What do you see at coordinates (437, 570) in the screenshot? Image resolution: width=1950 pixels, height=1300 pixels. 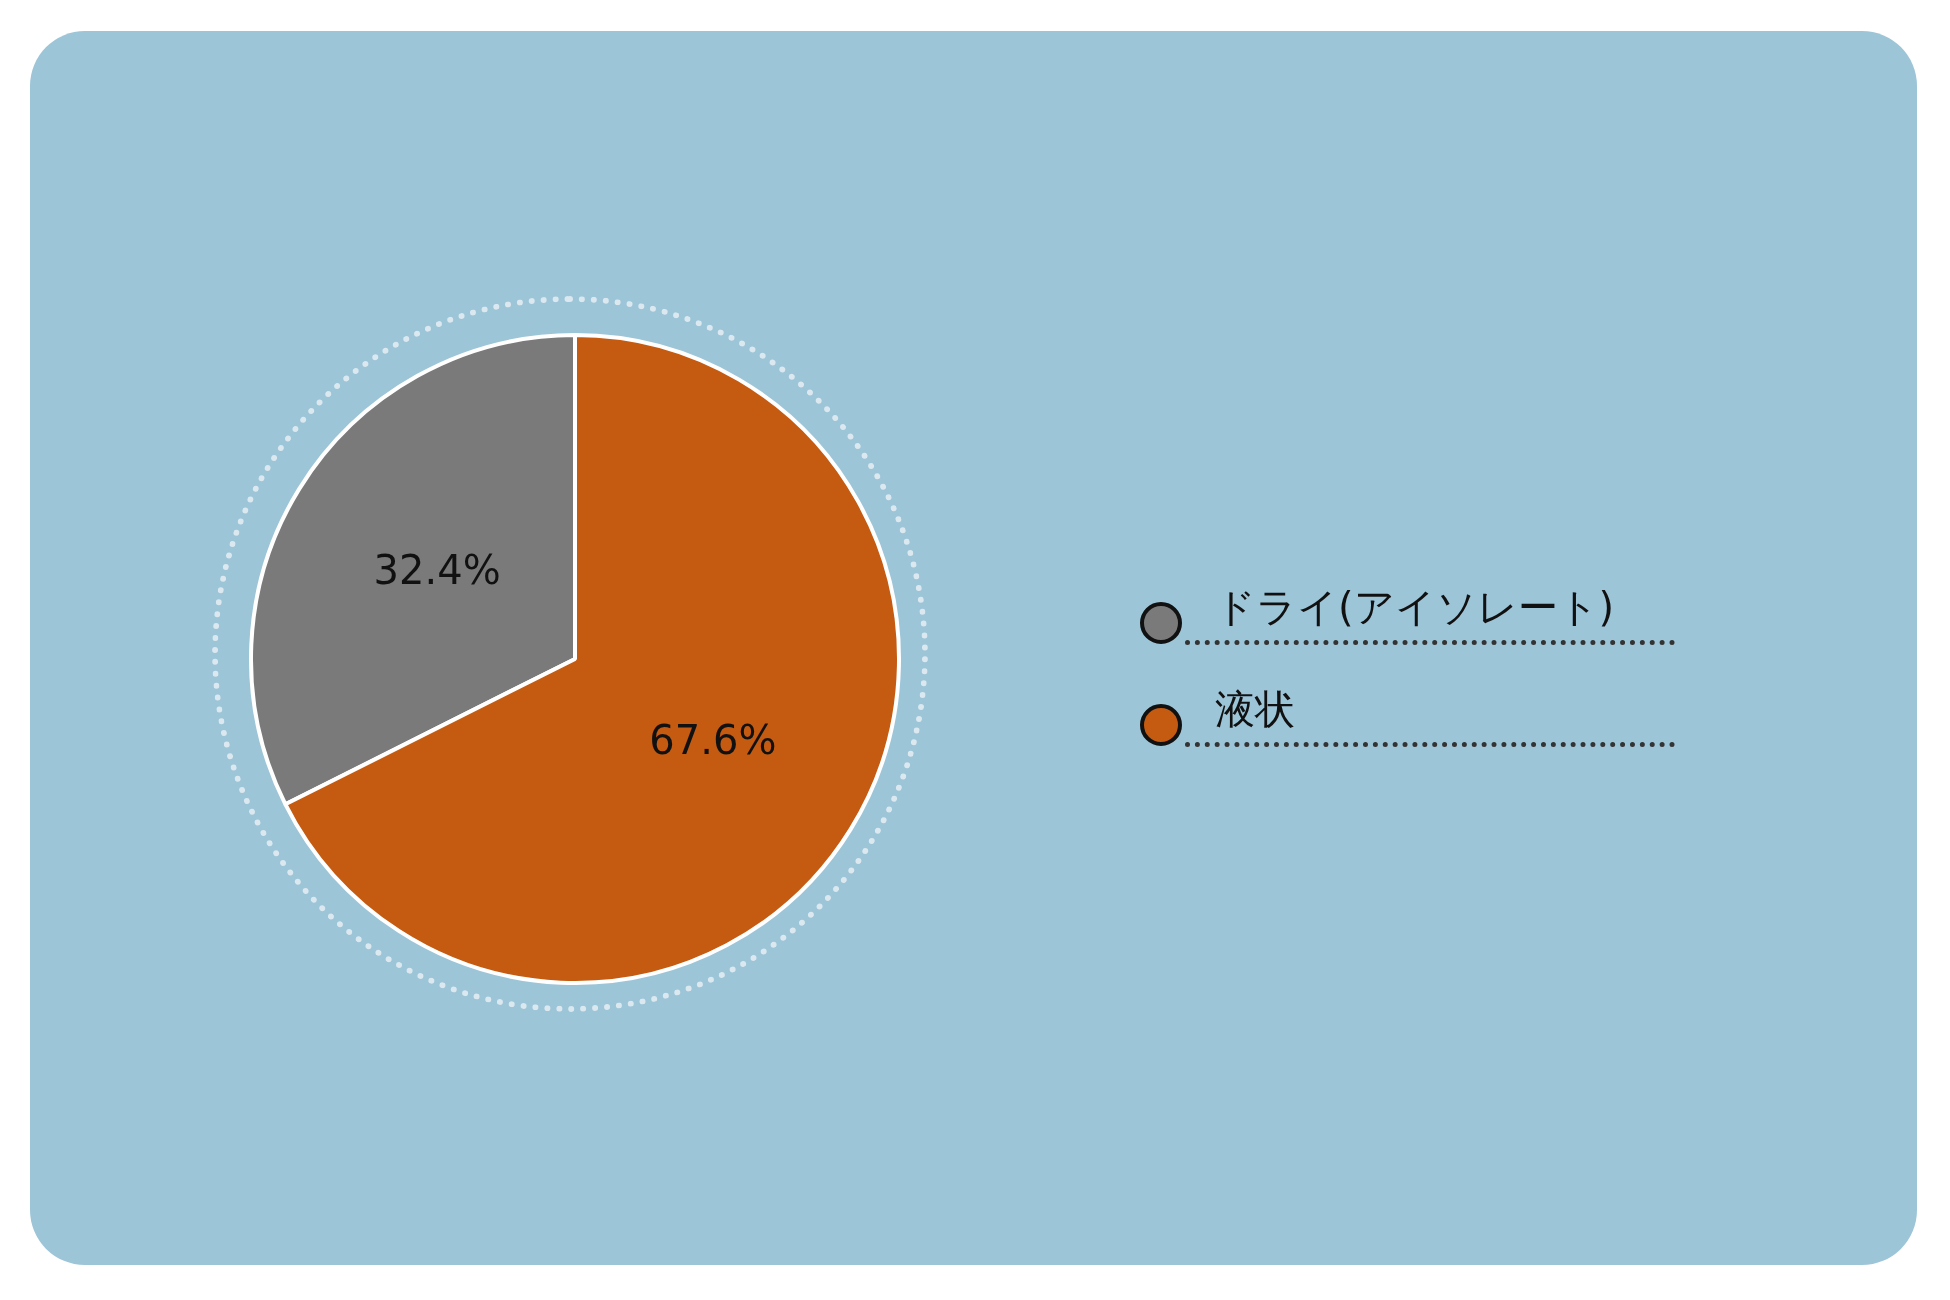 I see `data-label: 32.4%` at bounding box center [437, 570].